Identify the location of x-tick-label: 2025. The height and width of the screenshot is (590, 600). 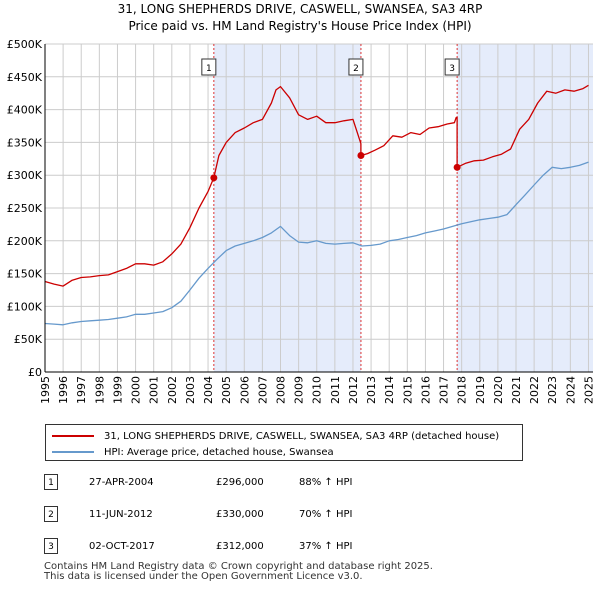
(588, 390).